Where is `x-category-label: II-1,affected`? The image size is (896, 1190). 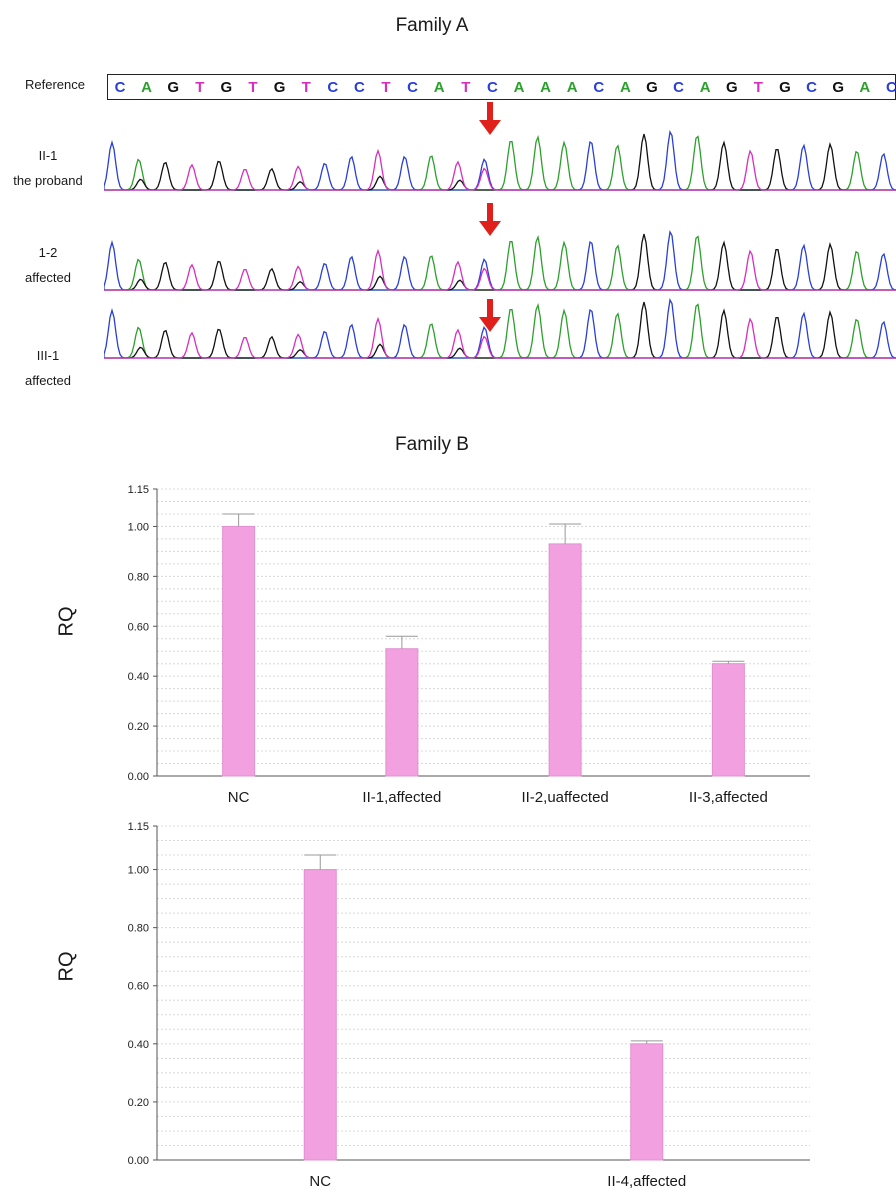 x-category-label: II-1,affected is located at coordinates (402, 797).